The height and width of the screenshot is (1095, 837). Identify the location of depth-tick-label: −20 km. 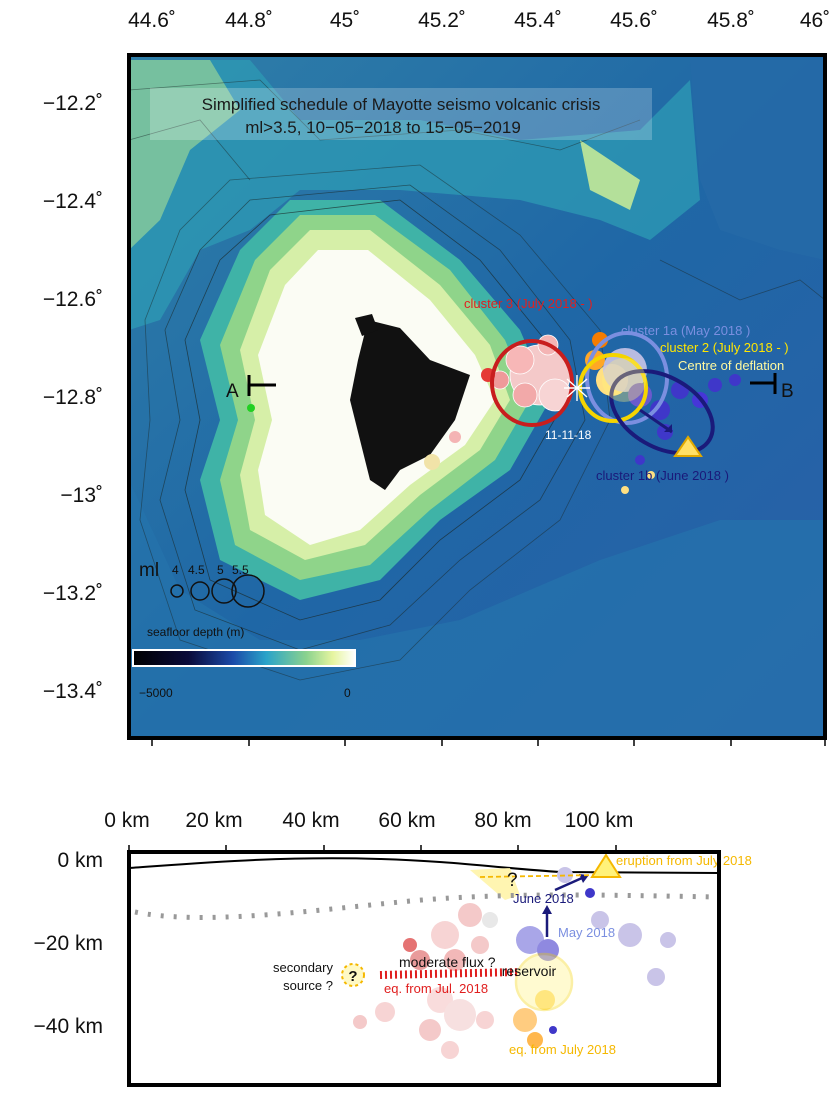
(68, 943).